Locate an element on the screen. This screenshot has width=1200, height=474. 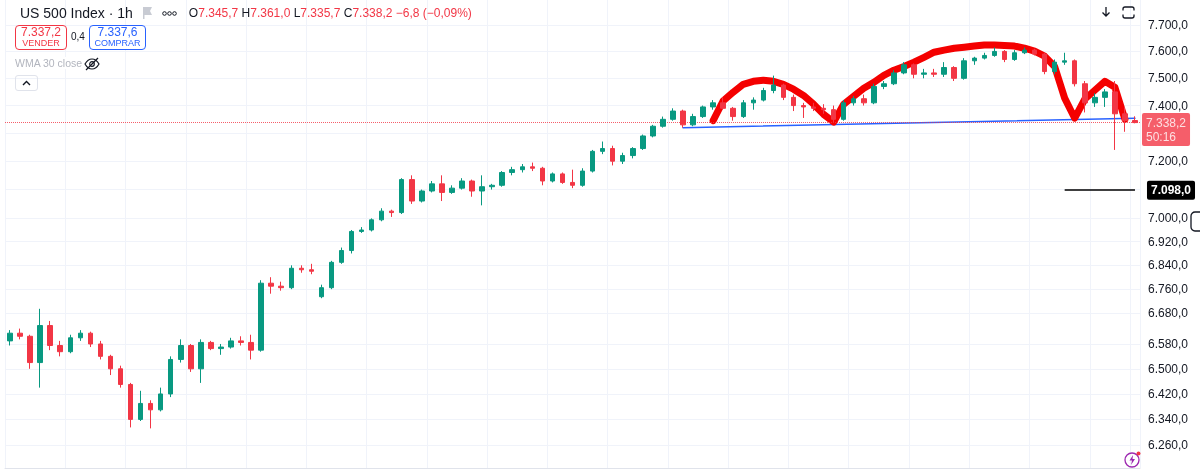
y-tick-label: 7.500,0 is located at coordinates (1168, 78).